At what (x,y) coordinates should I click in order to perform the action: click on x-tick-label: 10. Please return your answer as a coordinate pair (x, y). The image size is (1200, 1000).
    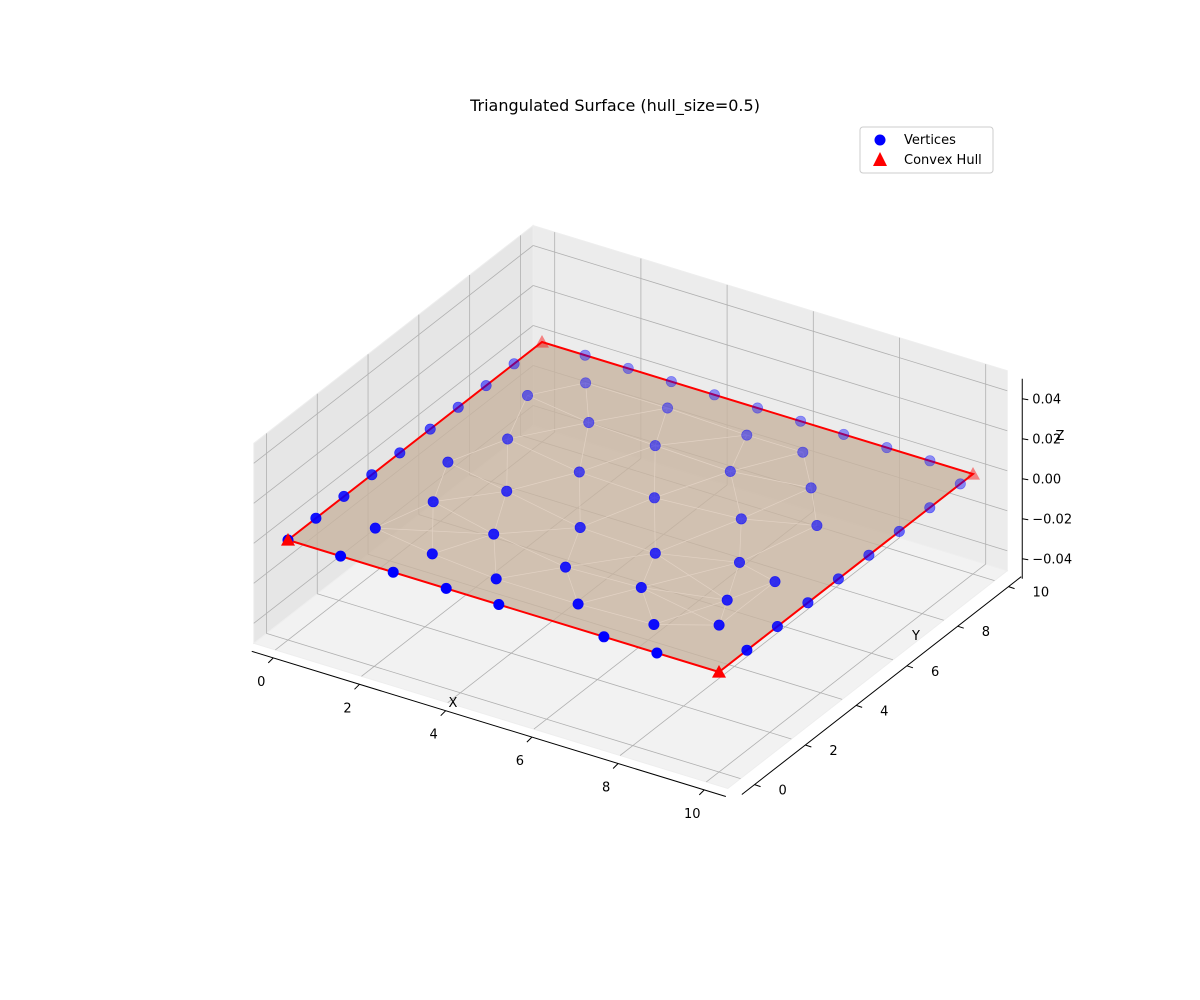
    Looking at the image, I should click on (692, 814).